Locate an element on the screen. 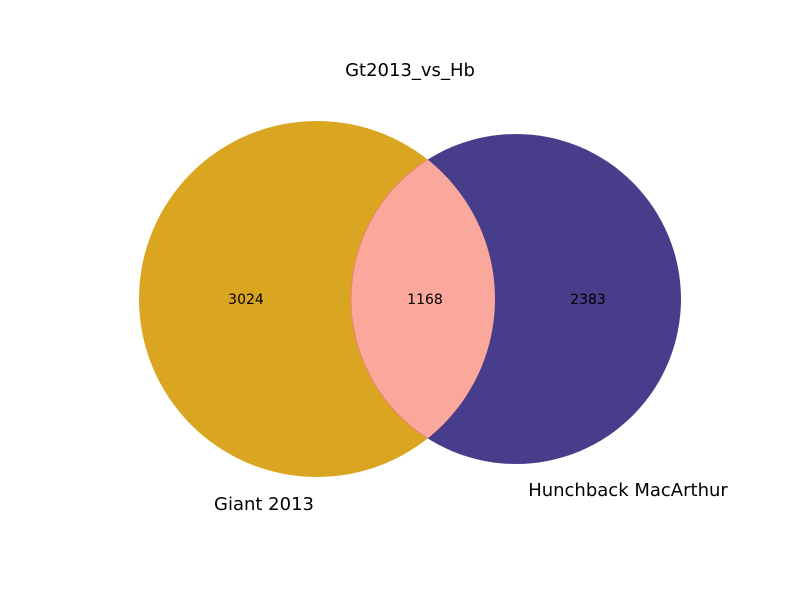 This screenshot has width=800, height=600. chart-title: Gt2013_vs_Hb is located at coordinates (410, 70).